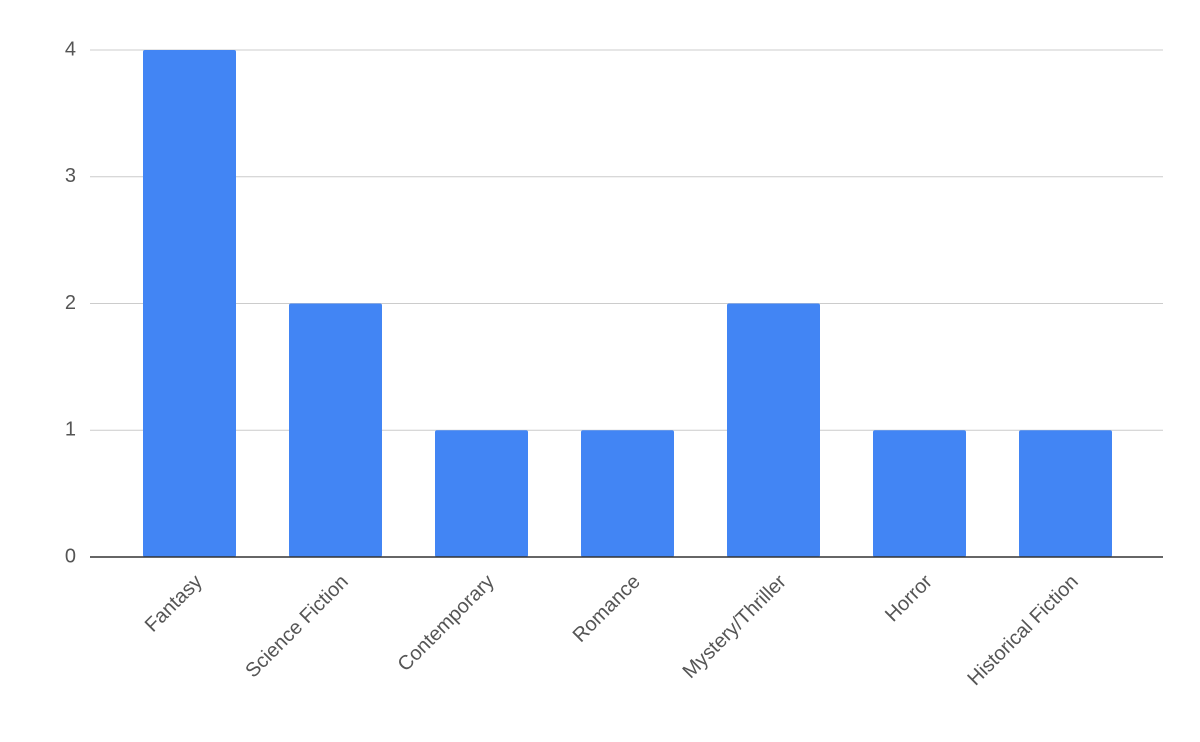 The height and width of the screenshot is (742, 1200). Describe the element at coordinates (735, 626) in the screenshot. I see `x-tick-label: Mystery/Thriller` at that location.